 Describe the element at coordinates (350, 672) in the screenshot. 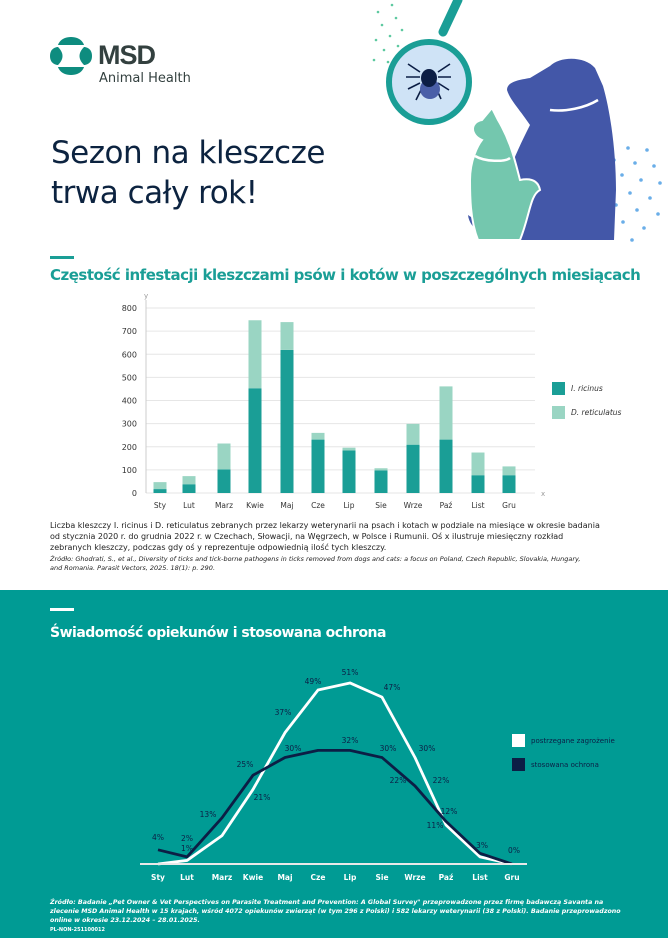

I see `data-label: 51%` at that location.